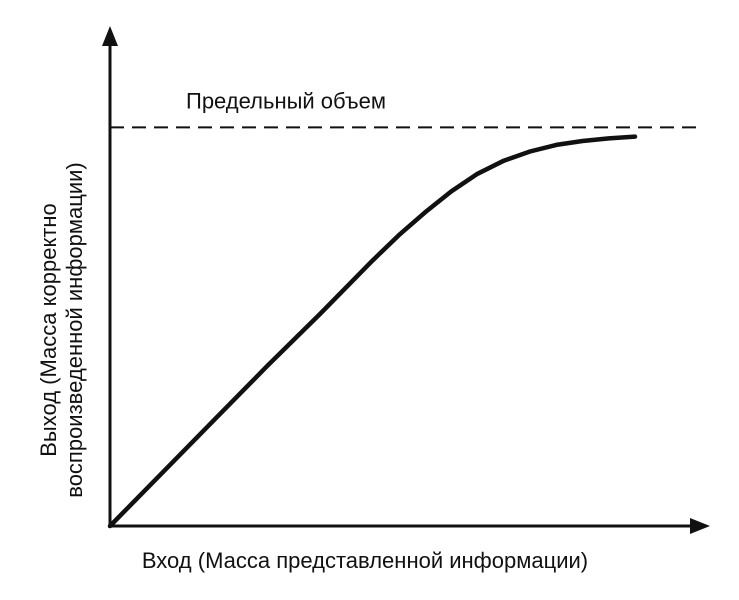 This screenshot has height=600, width=739. Describe the element at coordinates (74, 330) in the screenshot. I see `y-axis-label-line2: воспроизведенной информации)` at that location.